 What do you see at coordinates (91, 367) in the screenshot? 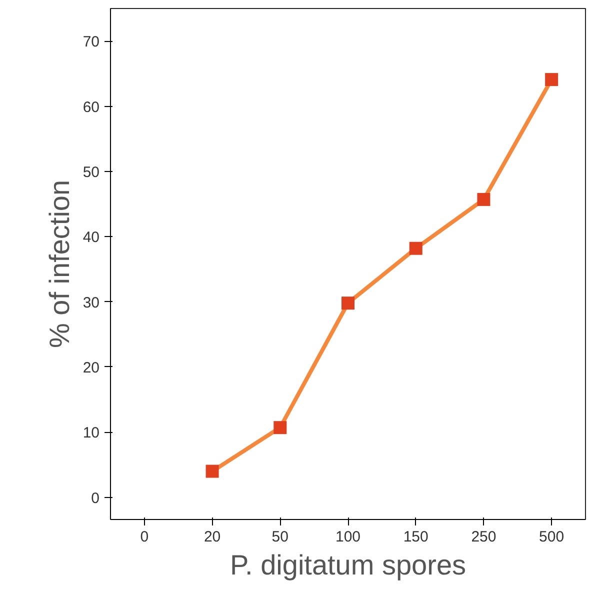
I see `y-tick-label: 20` at bounding box center [91, 367].